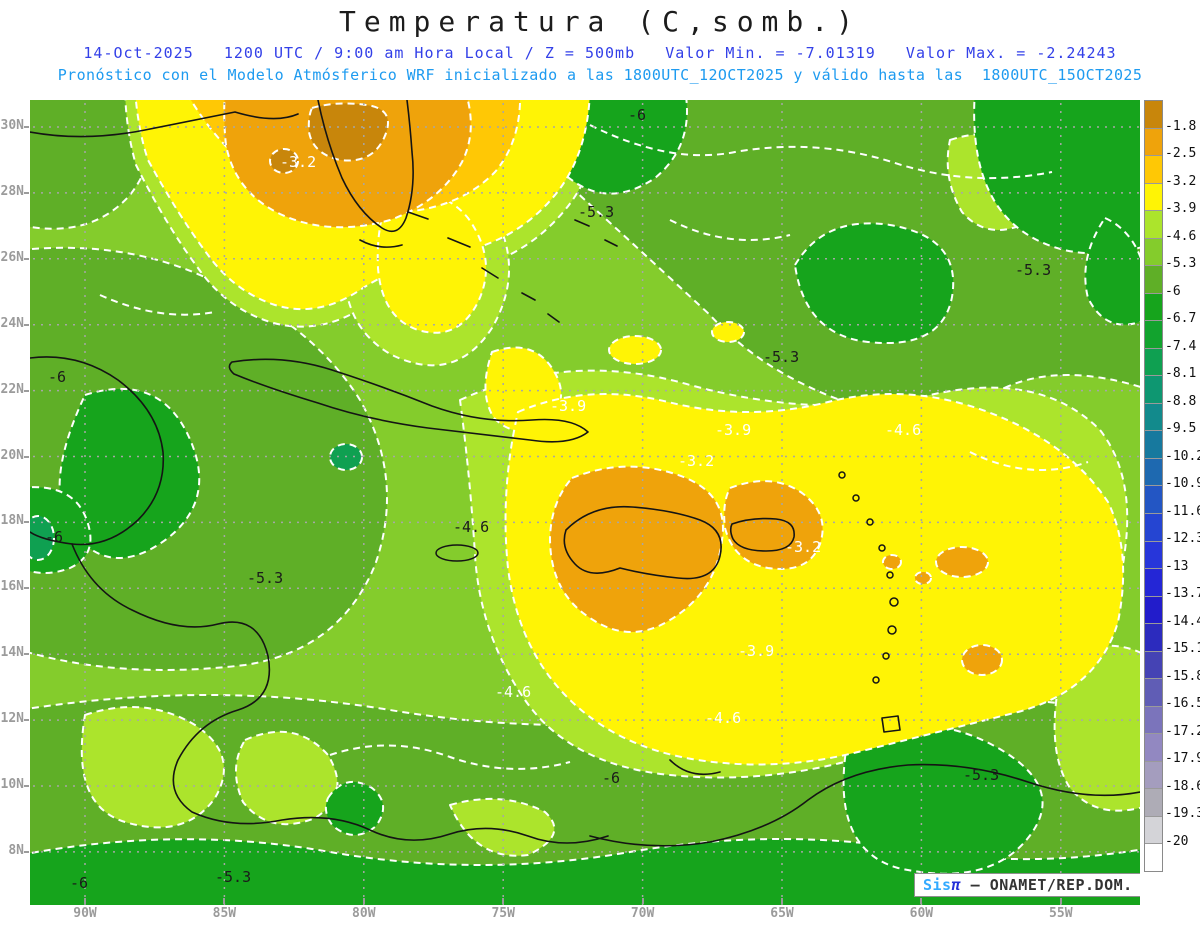 This screenshot has height=927, width=1200. I want to click on x-tick-label: 85W, so click(224, 913).